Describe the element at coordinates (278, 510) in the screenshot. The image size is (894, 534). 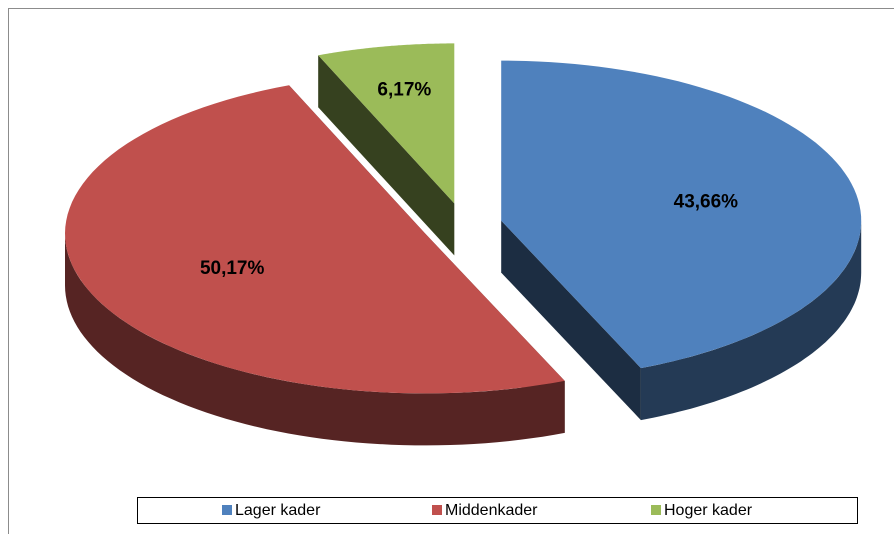
I see `legend-label: Lager kader` at that location.